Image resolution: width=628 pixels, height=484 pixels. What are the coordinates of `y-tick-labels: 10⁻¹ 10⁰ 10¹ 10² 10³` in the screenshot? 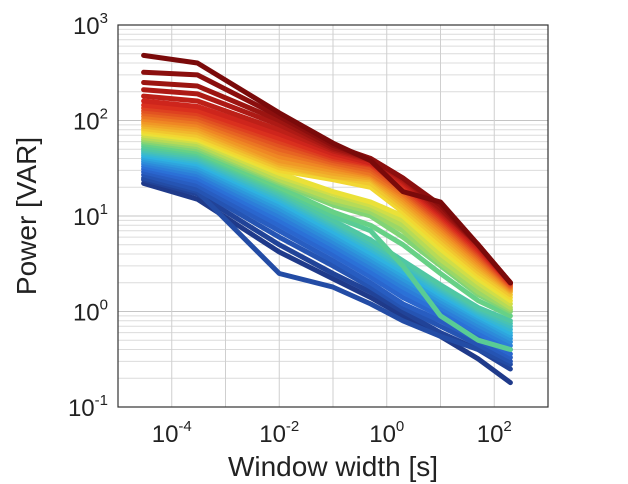 It's located at (88, 216).